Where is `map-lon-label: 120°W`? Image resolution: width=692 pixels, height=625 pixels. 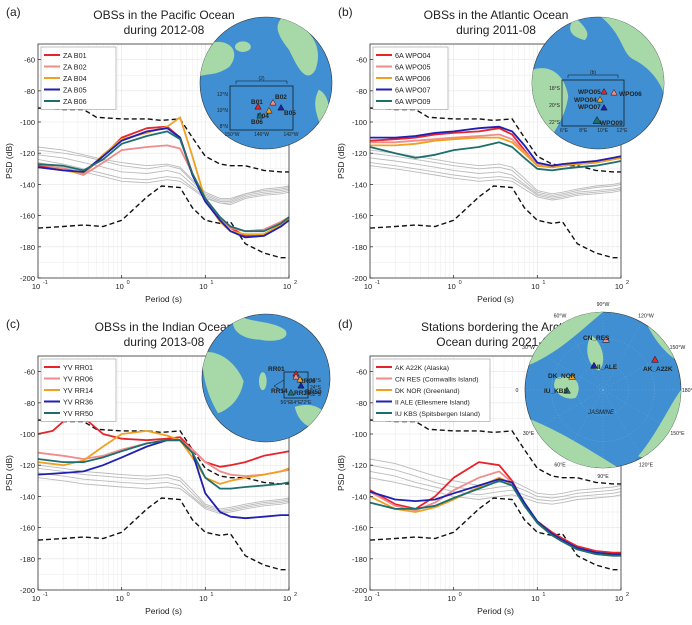 map-lon-label: 120°W is located at coordinates (646, 317).